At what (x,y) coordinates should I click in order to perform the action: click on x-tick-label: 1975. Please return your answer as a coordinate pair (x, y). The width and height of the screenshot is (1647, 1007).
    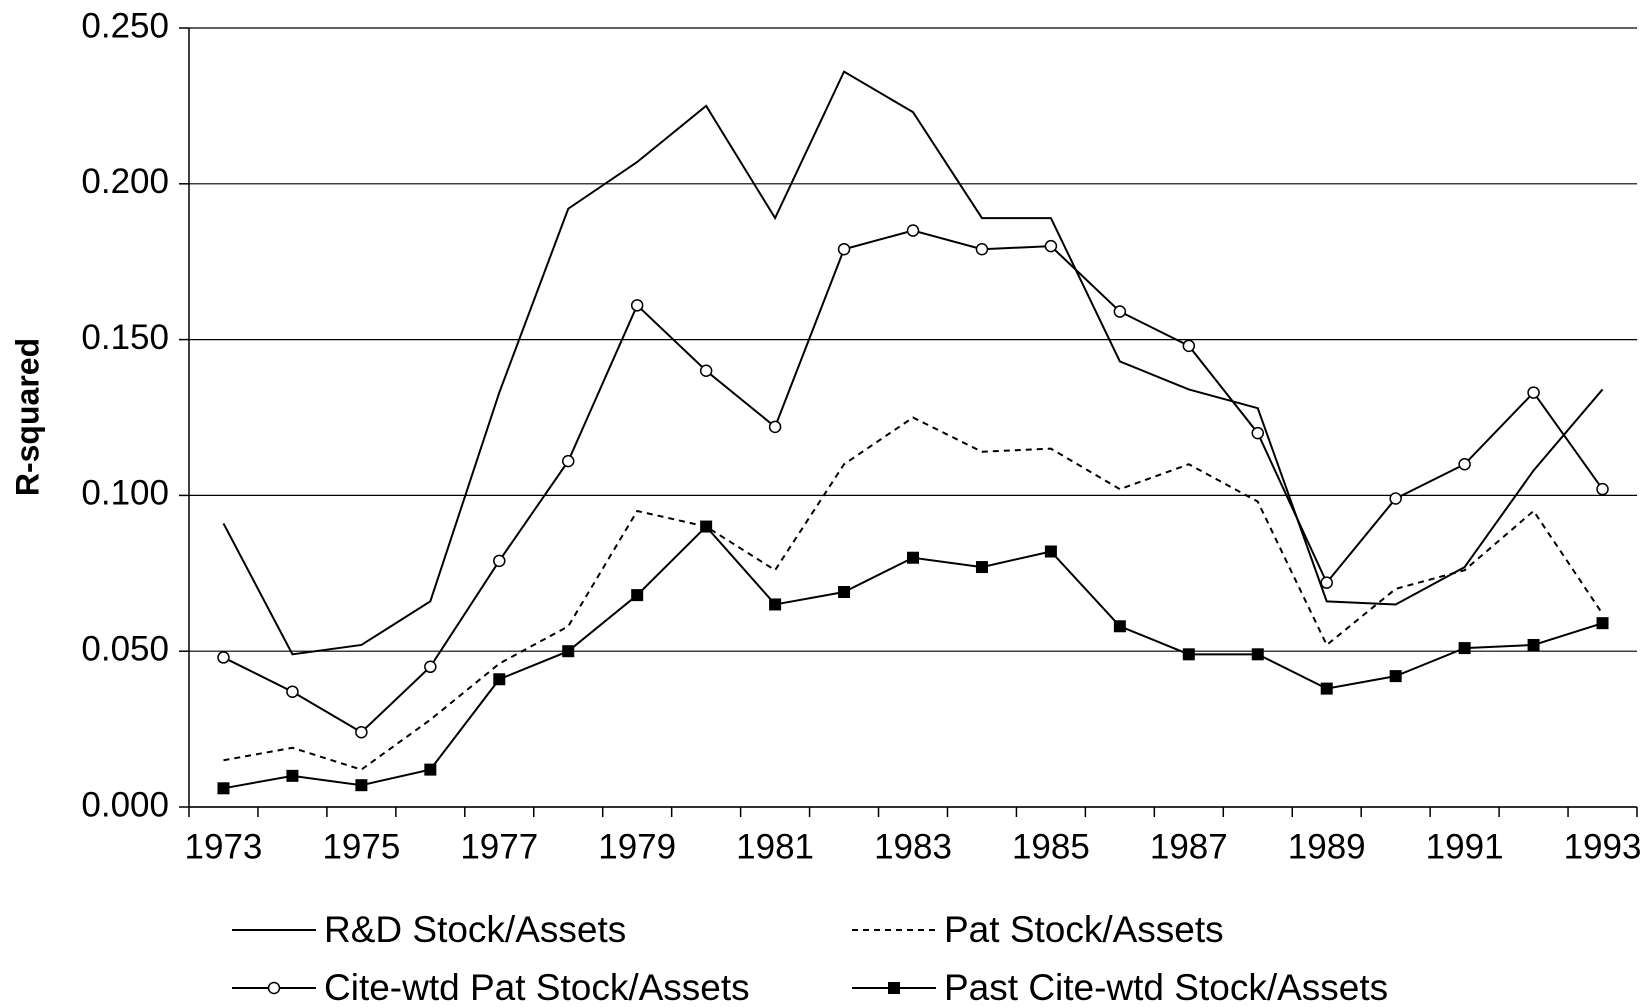
    Looking at the image, I should click on (361, 846).